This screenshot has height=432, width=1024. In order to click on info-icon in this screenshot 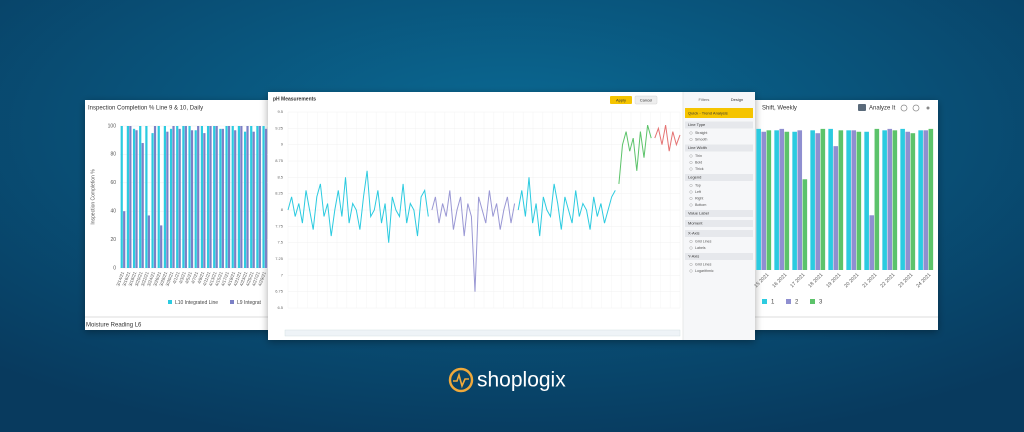, I will do `click(904, 108)`.